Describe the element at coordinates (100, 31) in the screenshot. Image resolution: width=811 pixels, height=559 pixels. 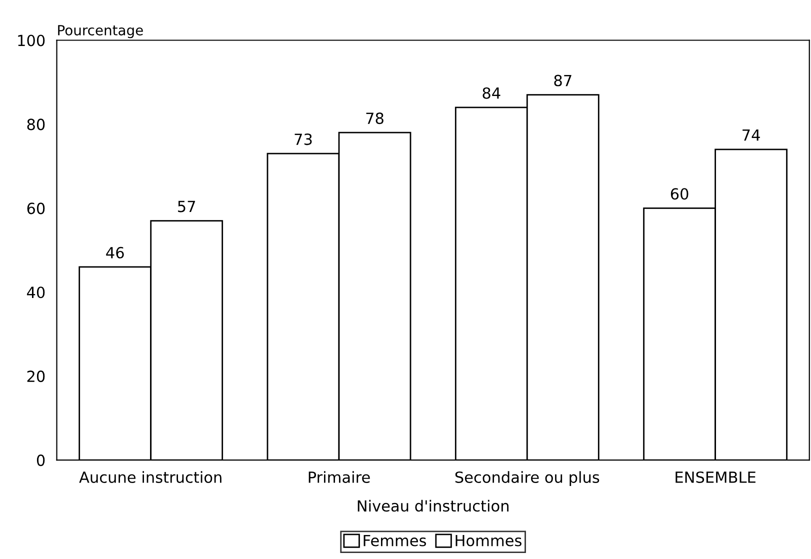
I see `y-axis-title: Pourcentage` at that location.